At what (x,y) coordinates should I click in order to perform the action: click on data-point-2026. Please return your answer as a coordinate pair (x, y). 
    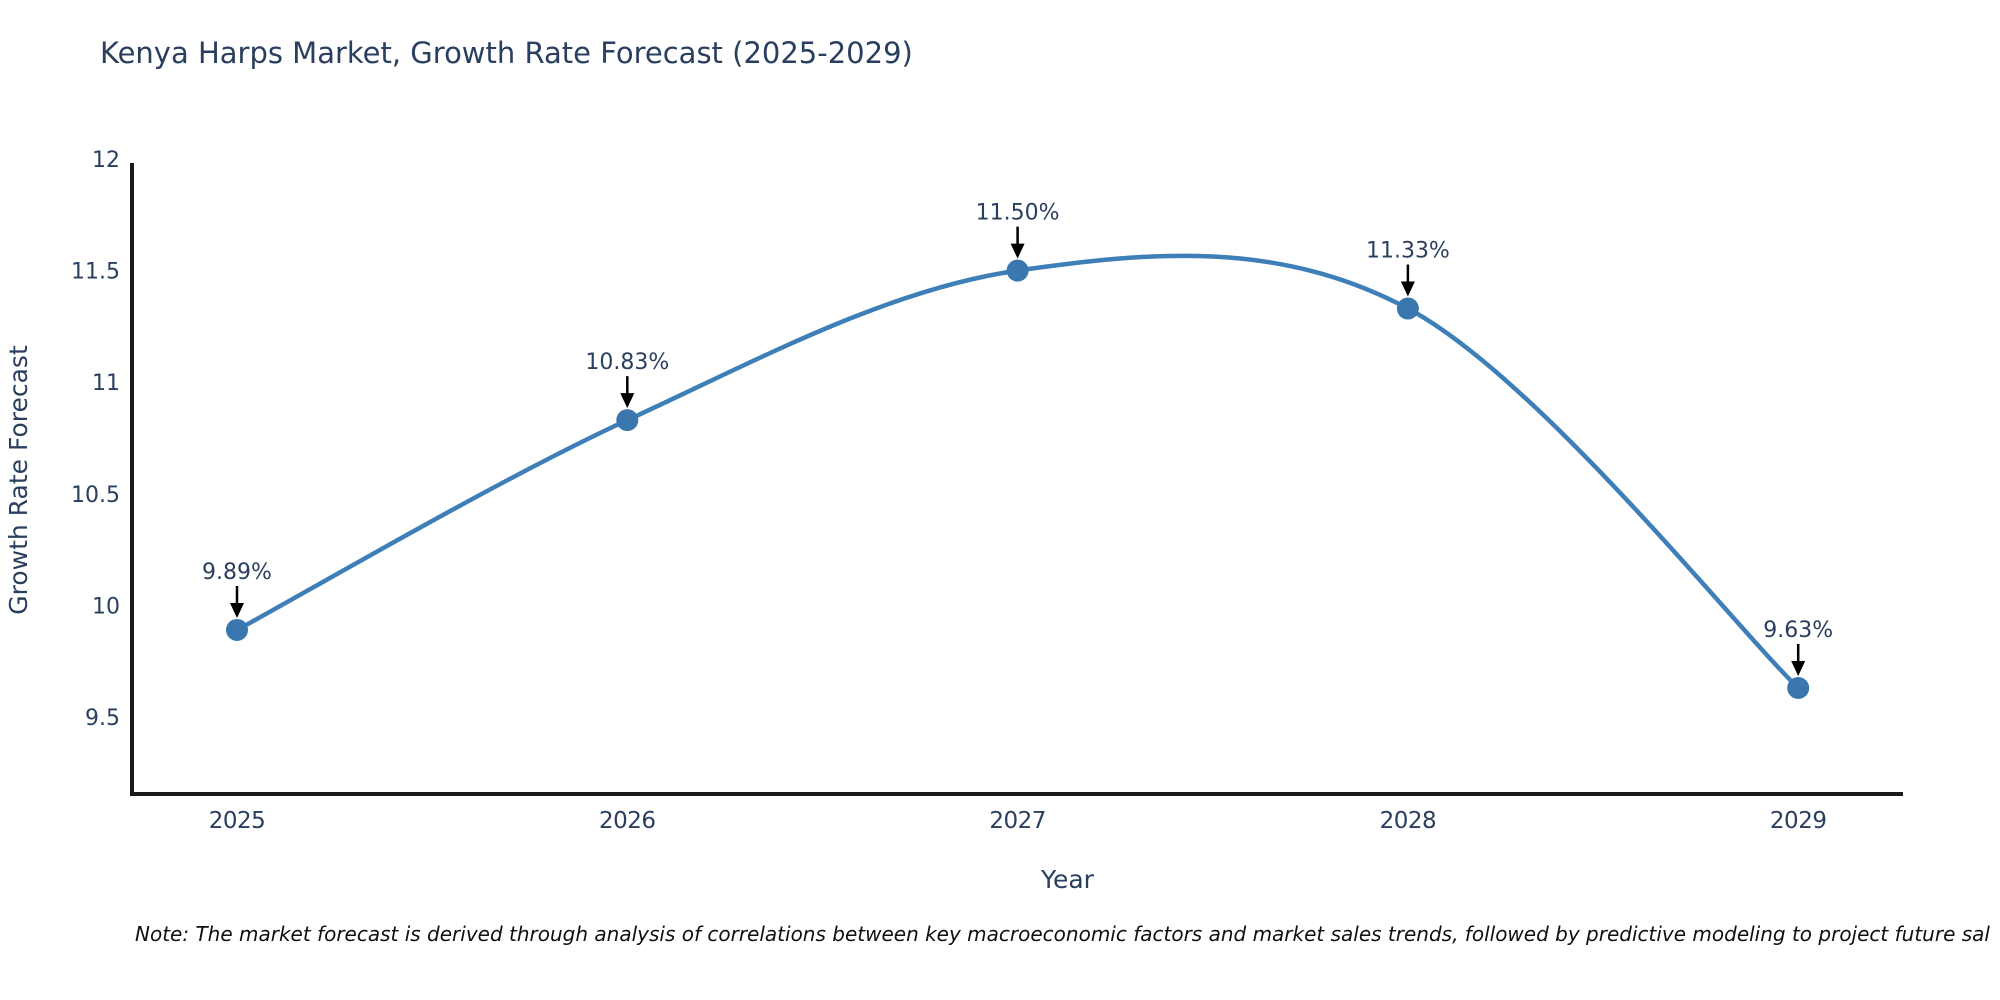
    Looking at the image, I should click on (627, 420).